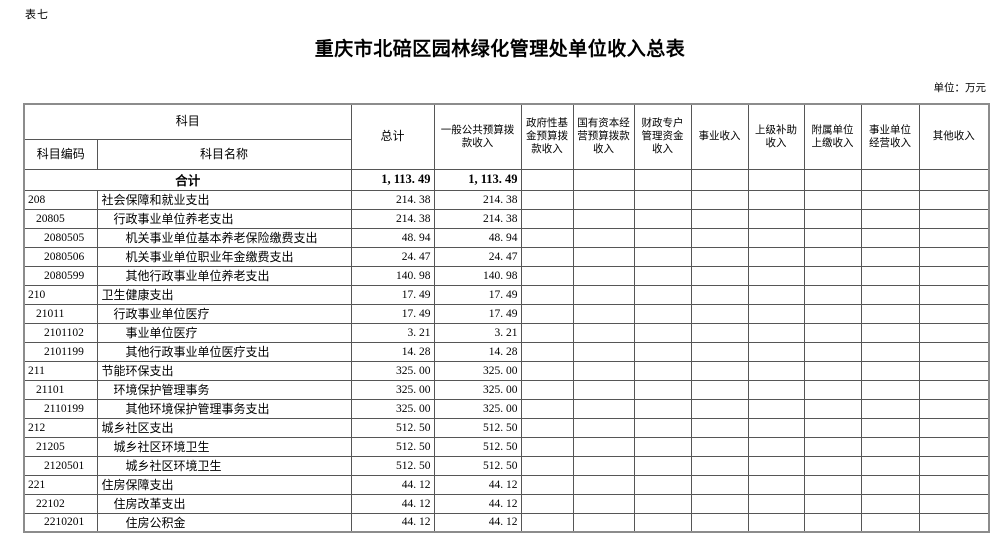  What do you see at coordinates (60, 237) in the screenshot?
I see `subject-code-cell: 2080505` at bounding box center [60, 237].